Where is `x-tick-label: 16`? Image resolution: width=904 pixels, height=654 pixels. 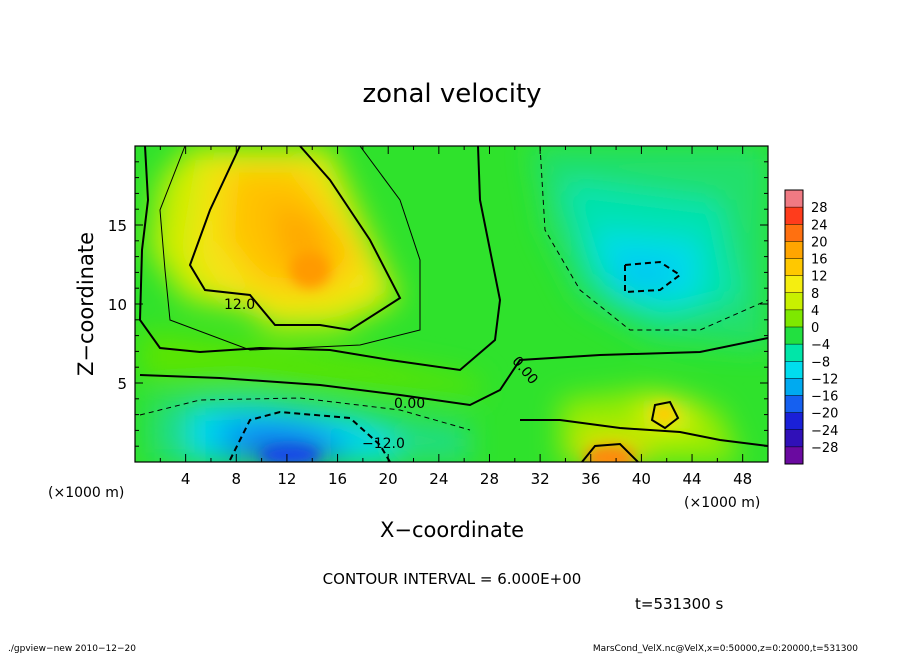
x-tick-label: 16 is located at coordinates (337, 479).